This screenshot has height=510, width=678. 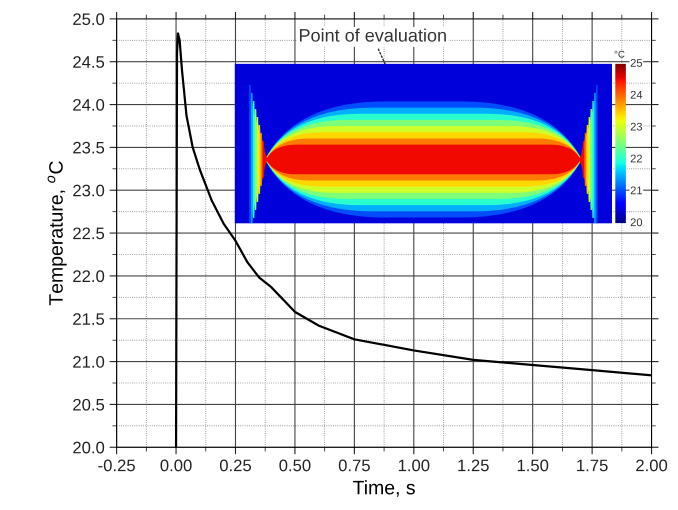 What do you see at coordinates (88, 148) in the screenshot?
I see `y-tick-label: 23.5` at bounding box center [88, 148].